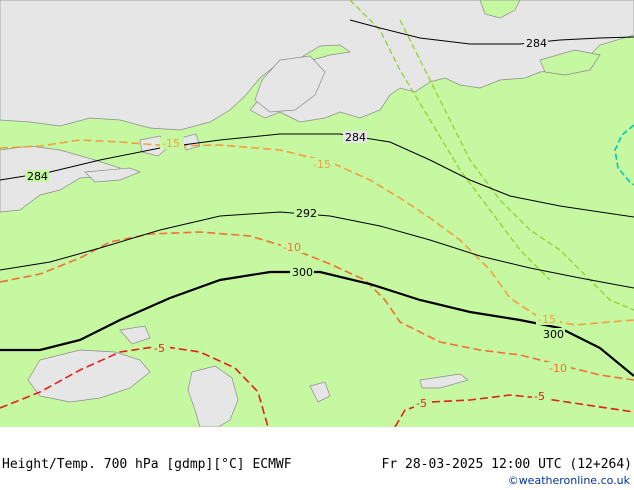  I want to click on black-sea, so click(89, 376).